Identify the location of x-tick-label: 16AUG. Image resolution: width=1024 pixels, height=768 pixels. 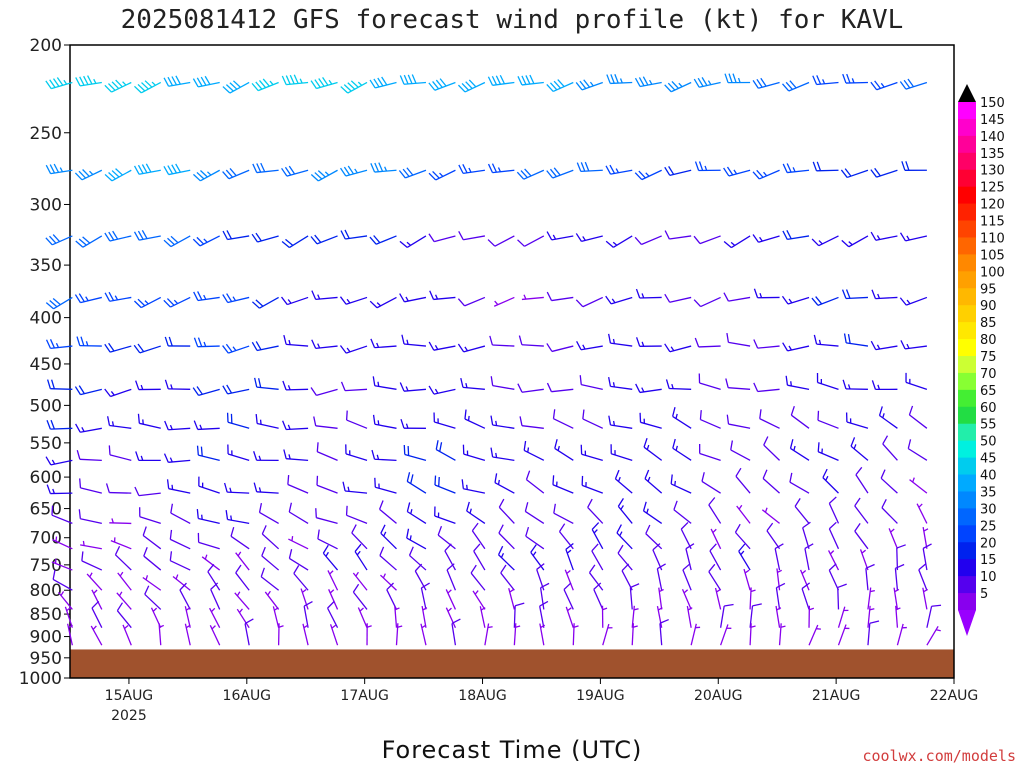
(247, 696).